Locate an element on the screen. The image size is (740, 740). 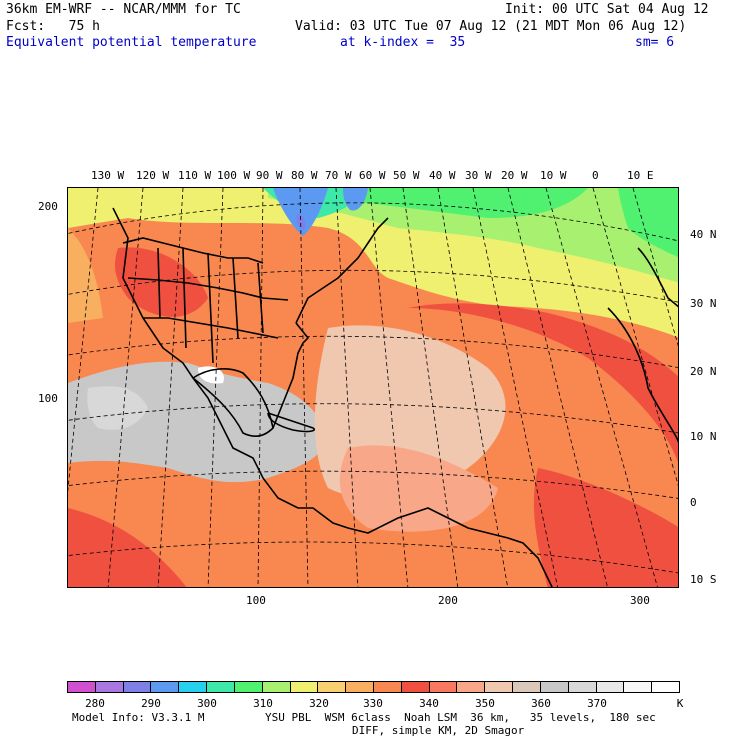
lat-label: 10 N is located at coordinates (703, 436).